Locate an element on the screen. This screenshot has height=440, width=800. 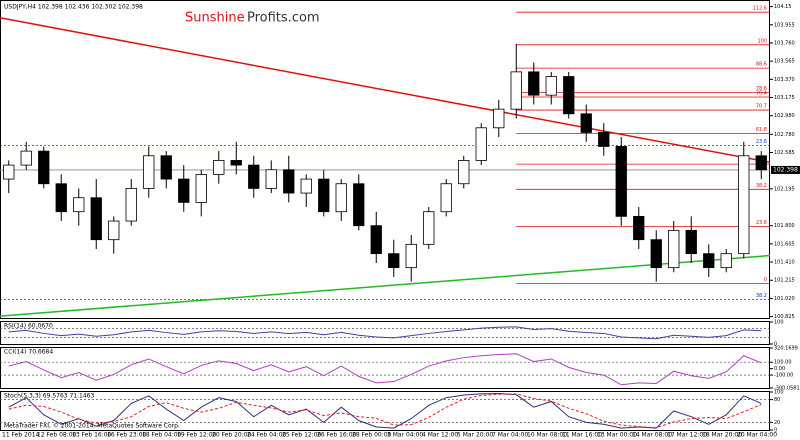
rsi-panel is located at coordinates (385, 333).